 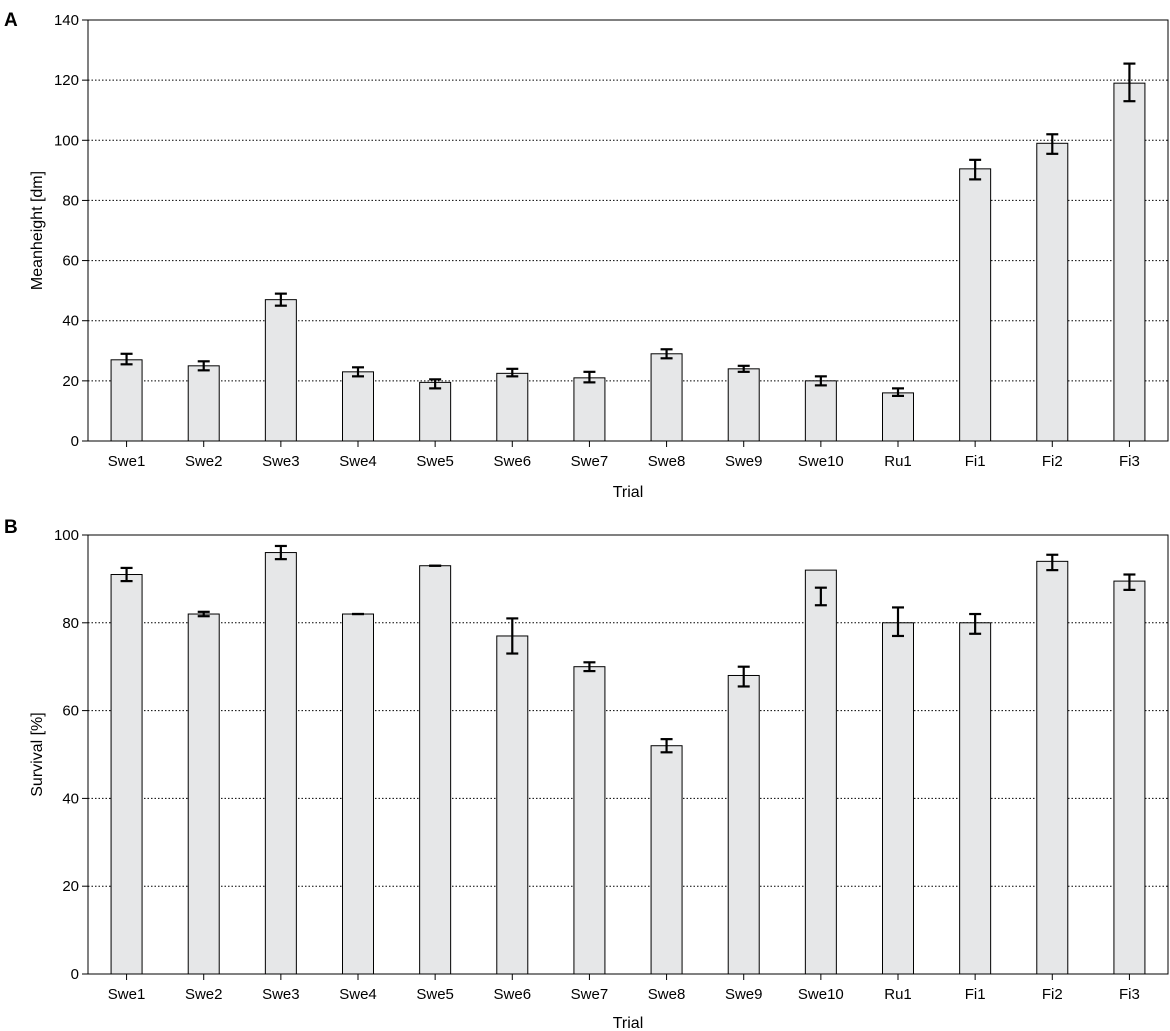 I want to click on bar-swe8, so click(x=666, y=860).